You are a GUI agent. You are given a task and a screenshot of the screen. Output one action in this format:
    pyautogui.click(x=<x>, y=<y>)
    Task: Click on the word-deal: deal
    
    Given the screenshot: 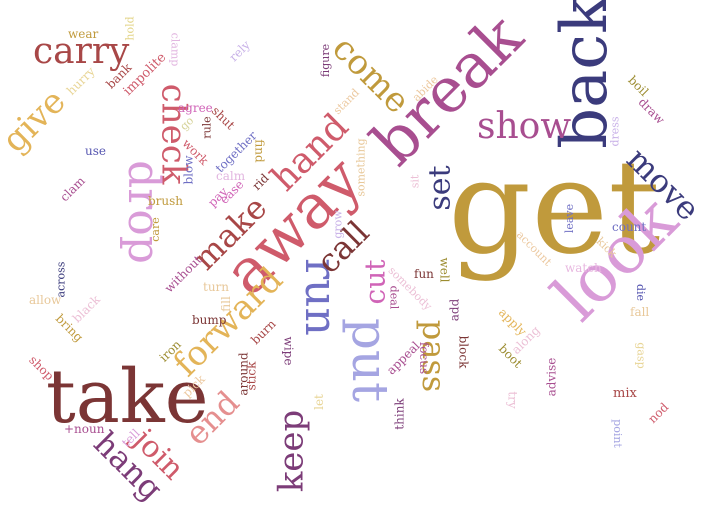 What is the action you would take?
    pyautogui.click(x=394, y=297)
    